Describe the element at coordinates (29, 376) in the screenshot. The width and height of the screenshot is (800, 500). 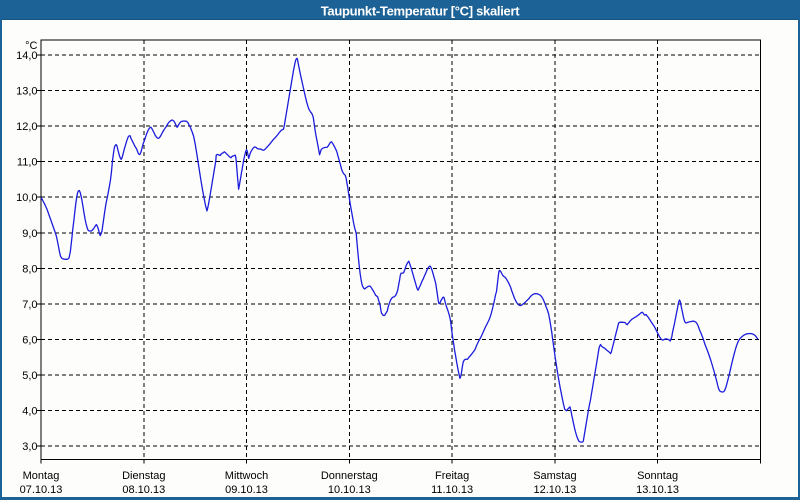
I see `svg-text: 5,0` at that location.